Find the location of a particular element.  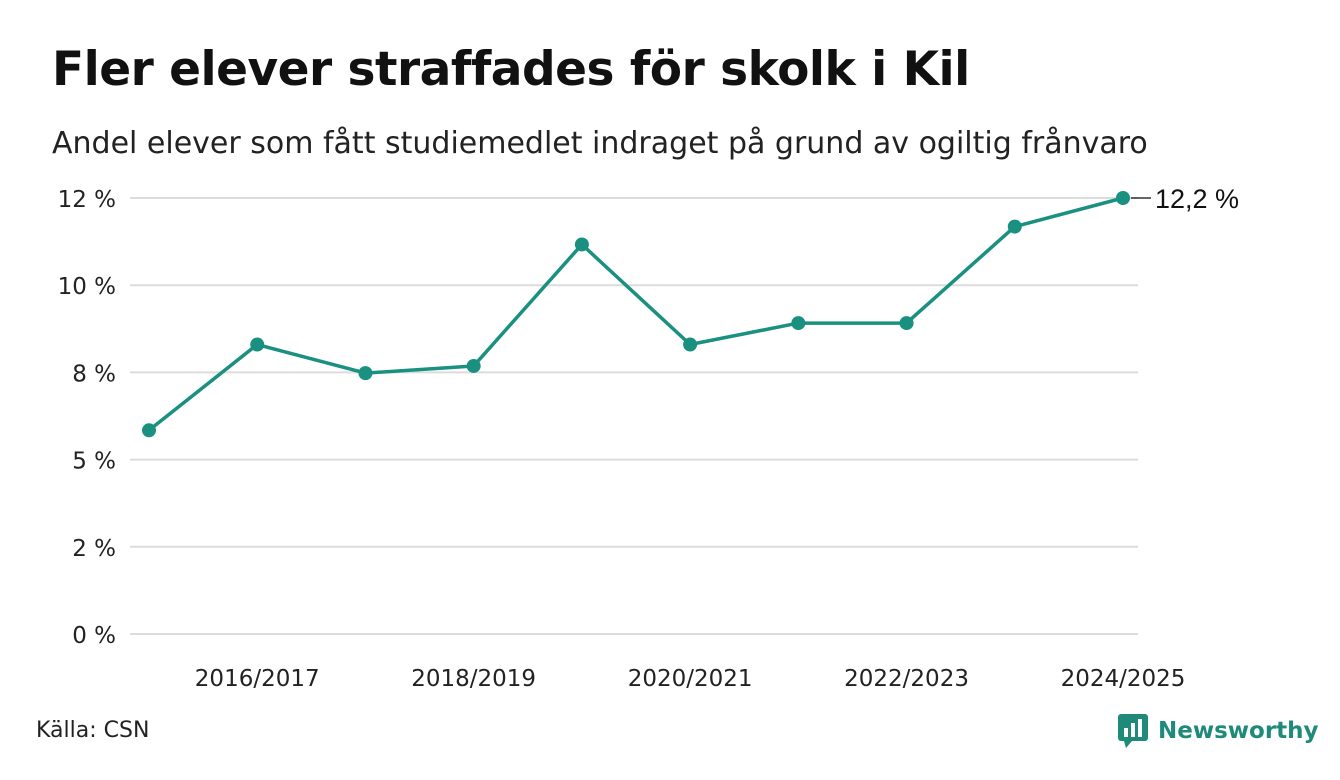

x-tick-label: 2020/2021 is located at coordinates (690, 679).